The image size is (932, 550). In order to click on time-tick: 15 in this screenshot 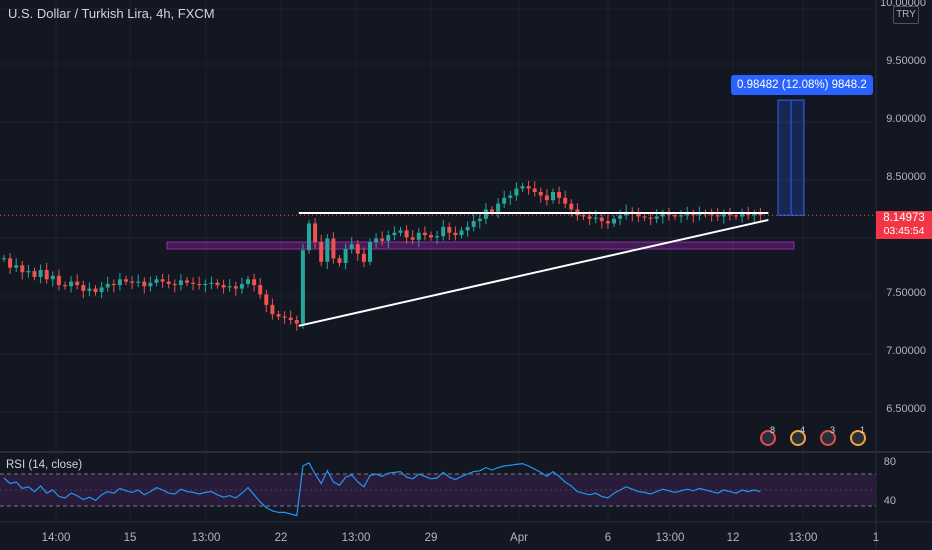, I will do `click(130, 538)`.